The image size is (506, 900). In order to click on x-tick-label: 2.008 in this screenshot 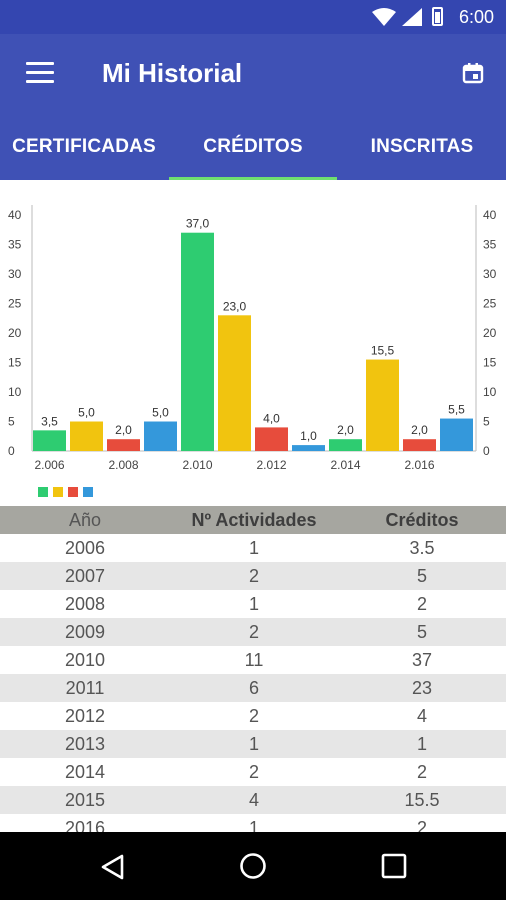, I will do `click(123, 465)`.